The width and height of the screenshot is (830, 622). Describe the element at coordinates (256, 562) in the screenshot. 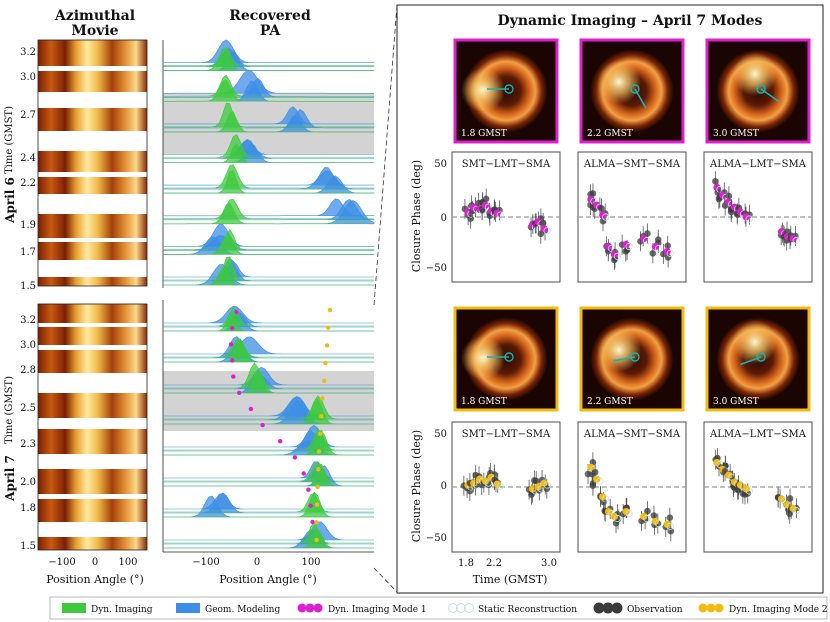

I see `ridge-xticks: −100 0 100` at that location.